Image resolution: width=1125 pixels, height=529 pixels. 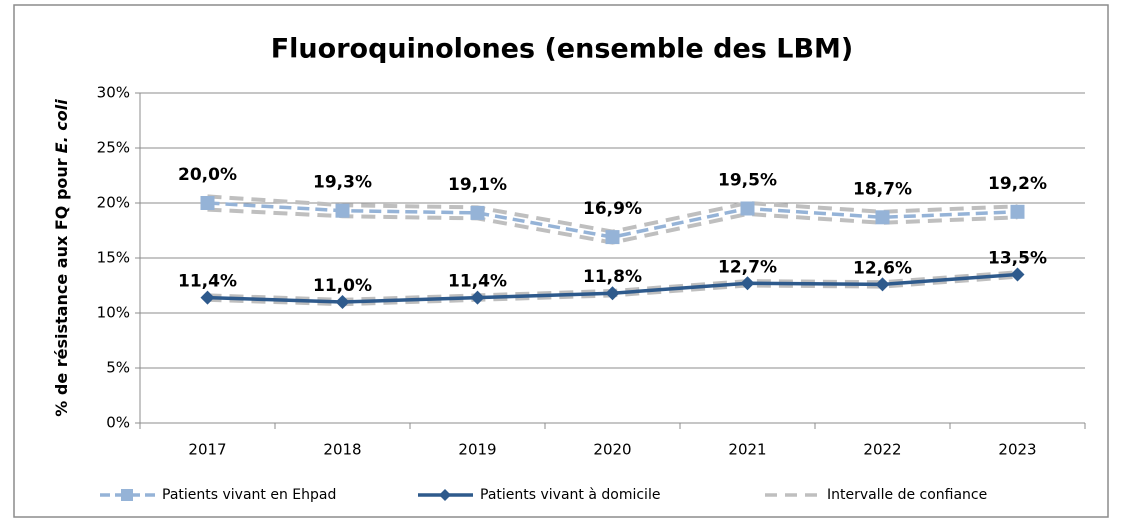 What do you see at coordinates (207, 175) in the screenshot?
I see `data-label: 20,0%` at bounding box center [207, 175].